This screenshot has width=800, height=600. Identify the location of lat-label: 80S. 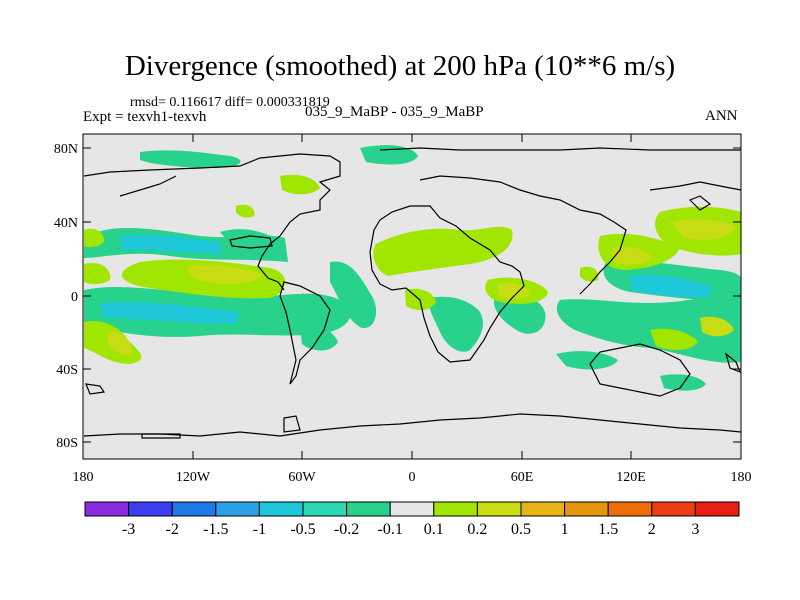
(67, 443).